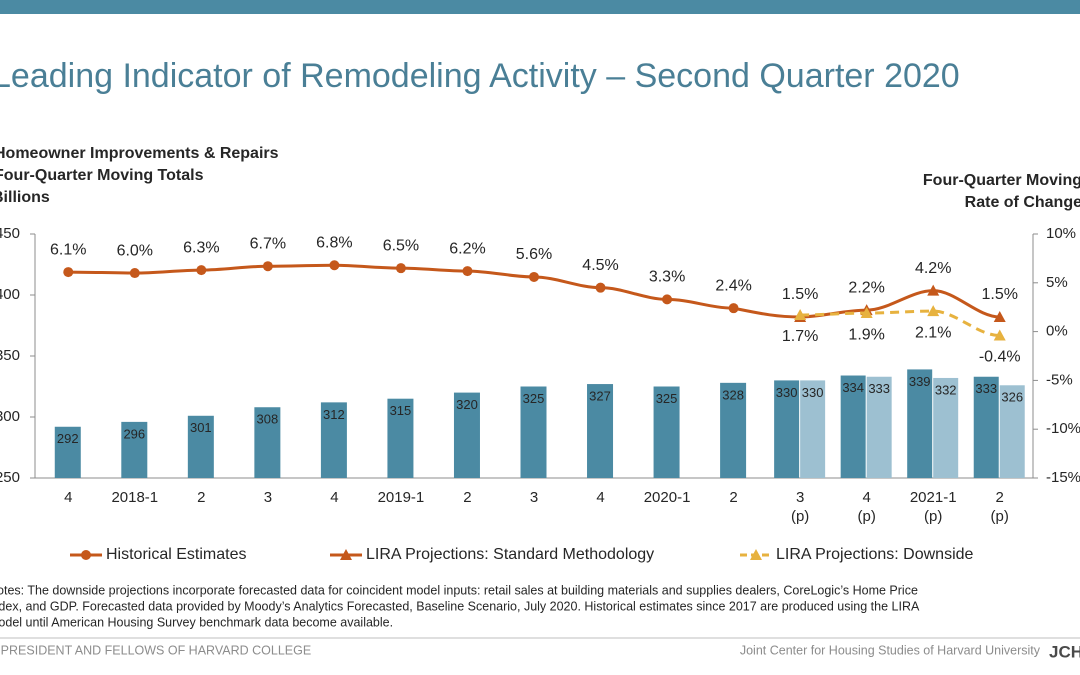  Describe the element at coordinates (268, 419) in the screenshot. I see `bar-label: 308` at that location.